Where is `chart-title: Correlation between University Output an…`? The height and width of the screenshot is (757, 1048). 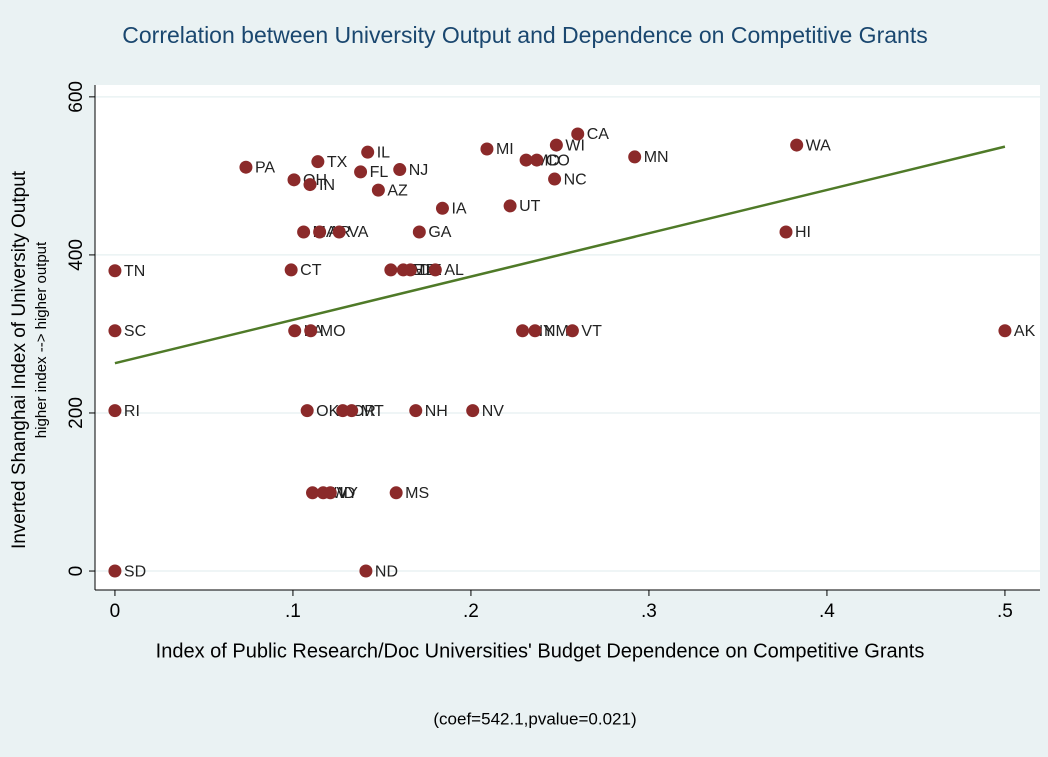 chart-title: Correlation between University Output an… is located at coordinates (524, 35).